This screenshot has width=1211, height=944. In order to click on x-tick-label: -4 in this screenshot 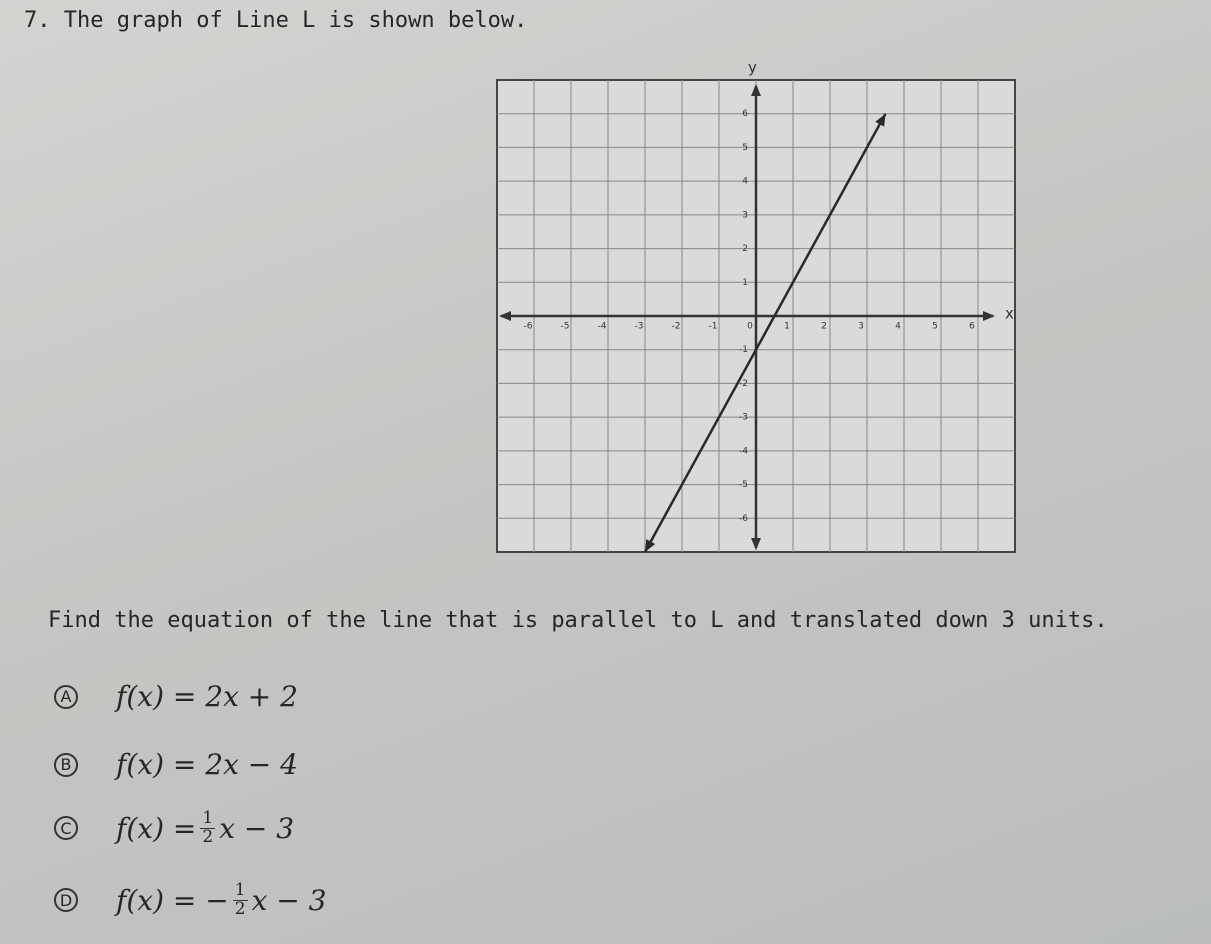, I will do `click(602, 327)`.